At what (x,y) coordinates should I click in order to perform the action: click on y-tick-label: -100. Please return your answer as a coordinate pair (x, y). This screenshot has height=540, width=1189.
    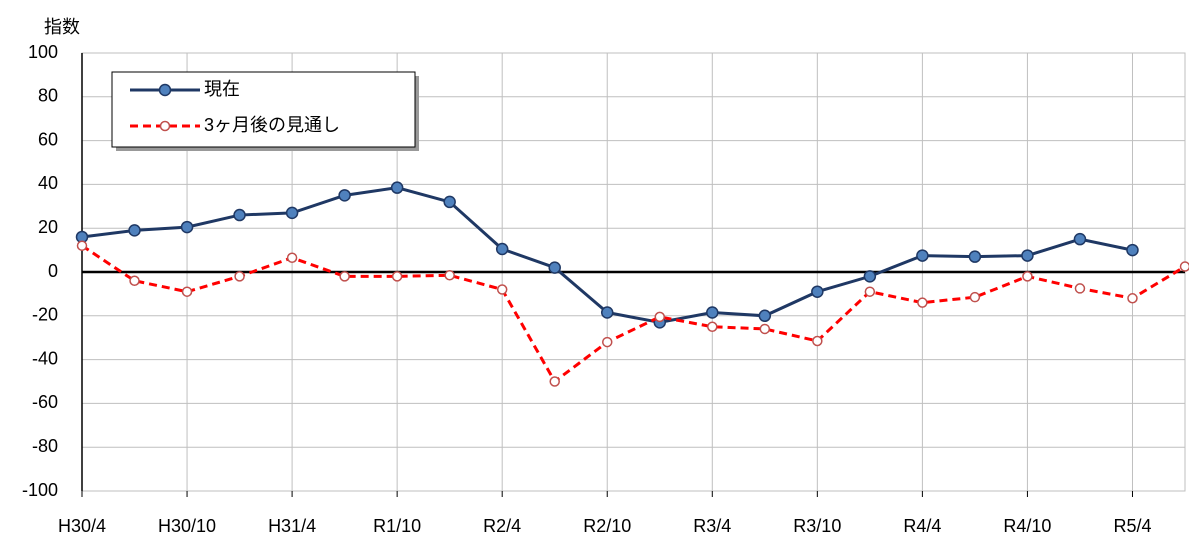
    Looking at the image, I should click on (40, 490).